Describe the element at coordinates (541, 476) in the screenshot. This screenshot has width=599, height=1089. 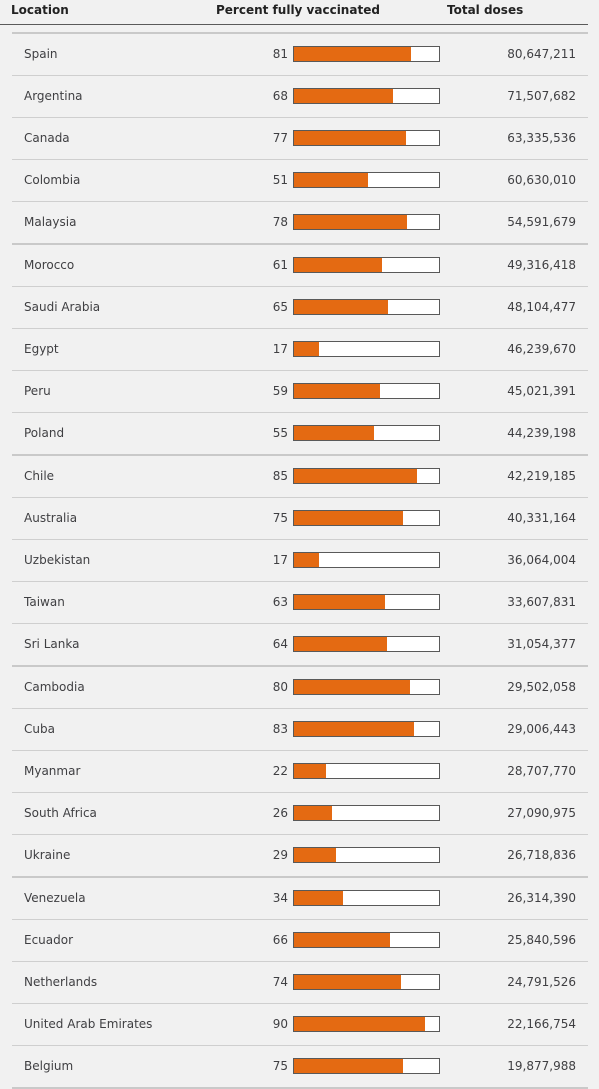
I see `total-doses-value: 42,219,185` at that location.